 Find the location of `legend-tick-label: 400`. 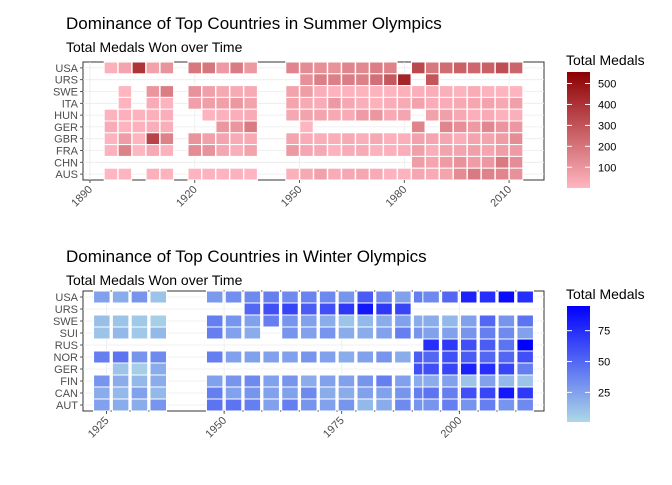

legend-tick-label: 400 is located at coordinates (607, 105).